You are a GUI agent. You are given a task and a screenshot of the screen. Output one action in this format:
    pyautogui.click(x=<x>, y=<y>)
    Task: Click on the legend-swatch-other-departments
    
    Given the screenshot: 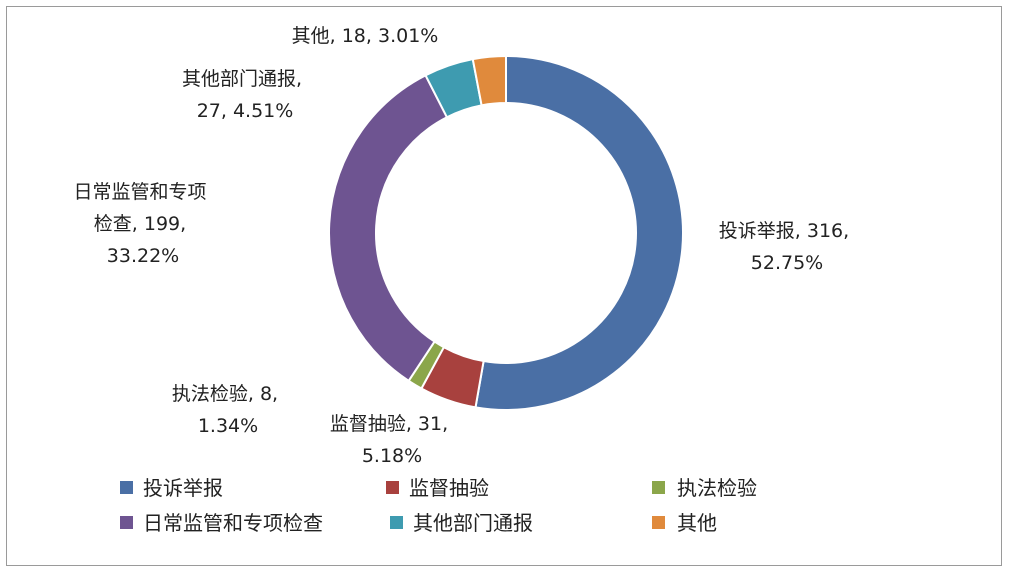 What is the action you would take?
    pyautogui.click(x=396, y=522)
    